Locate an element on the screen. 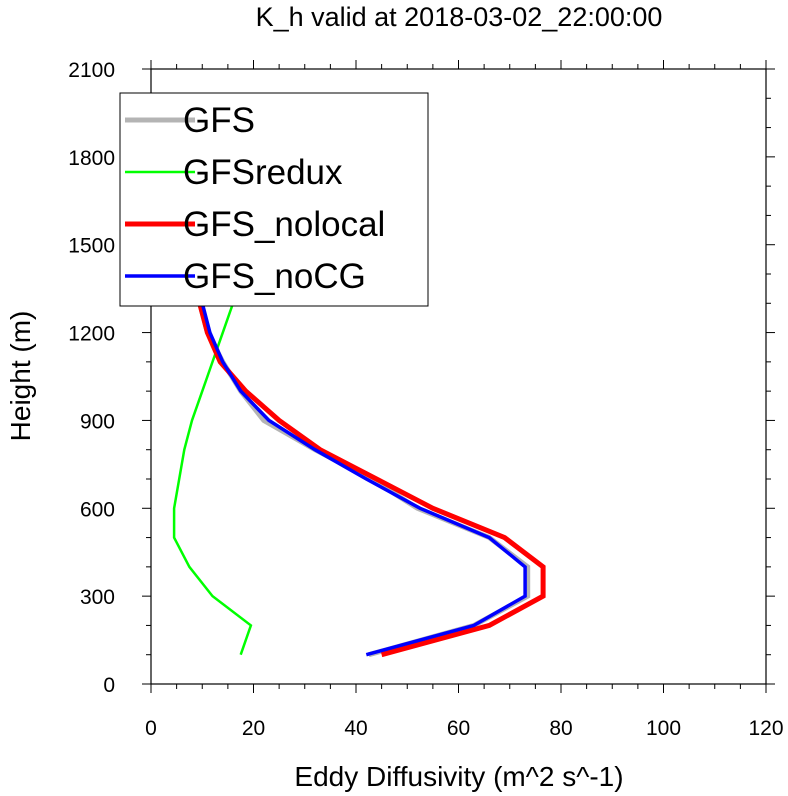 The image size is (788, 796). y-tick-label: 1800 is located at coordinates (91, 158).